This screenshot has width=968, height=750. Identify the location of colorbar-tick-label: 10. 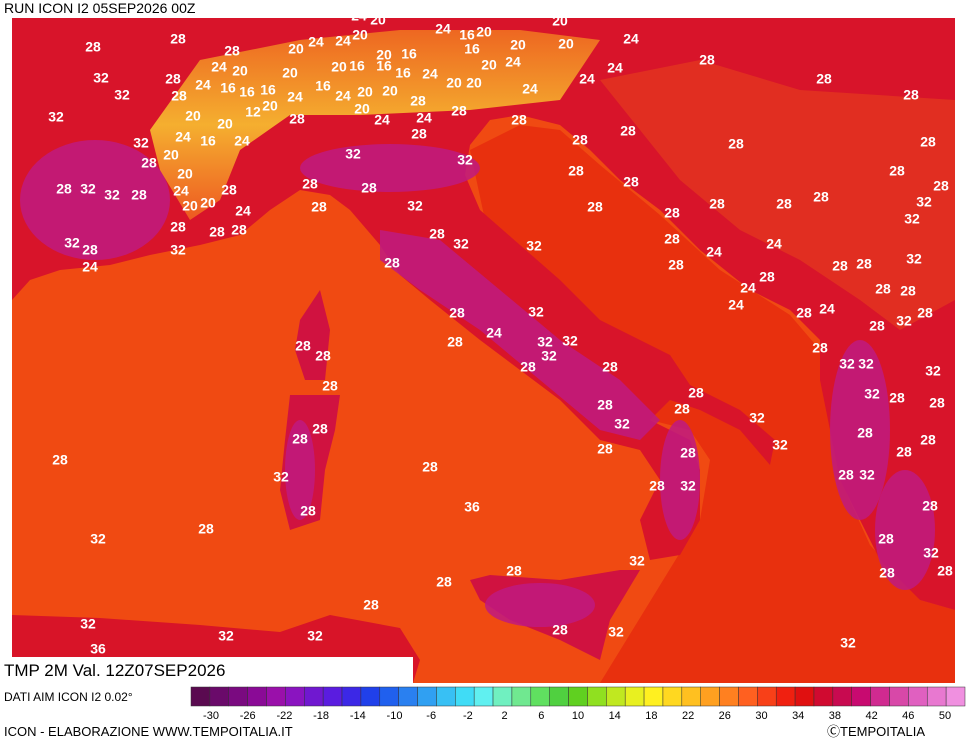
(578, 716).